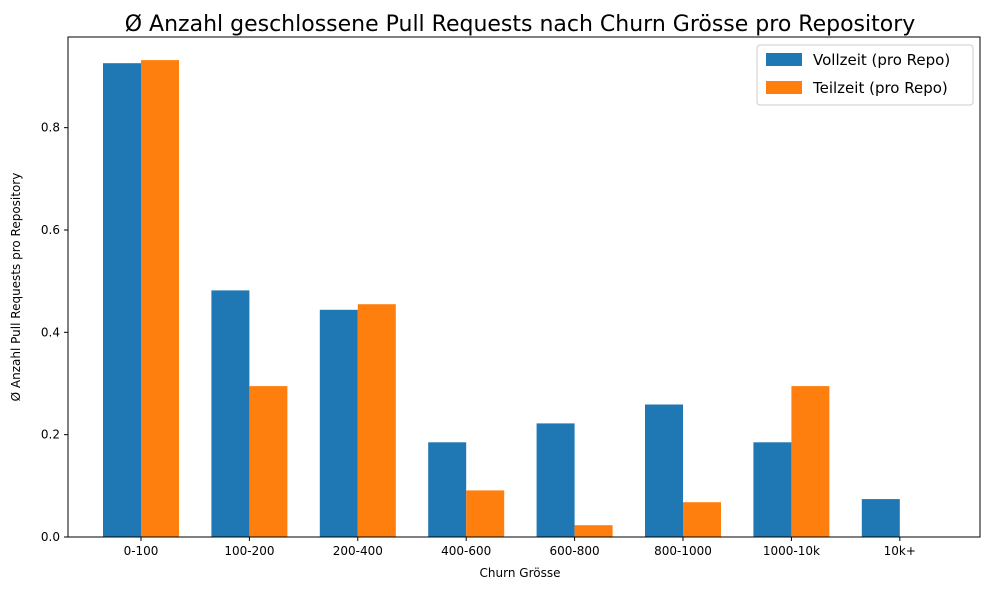  What do you see at coordinates (683, 551) in the screenshot?
I see `x-tick-label: 800-1000` at bounding box center [683, 551].